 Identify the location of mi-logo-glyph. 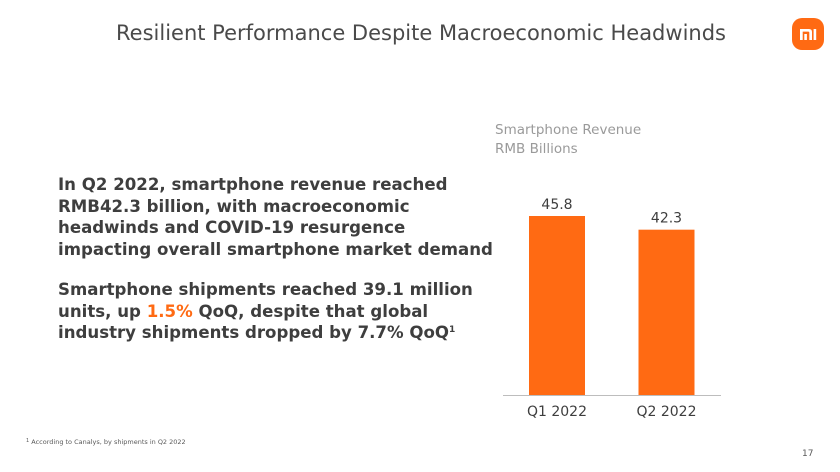
(808, 34).